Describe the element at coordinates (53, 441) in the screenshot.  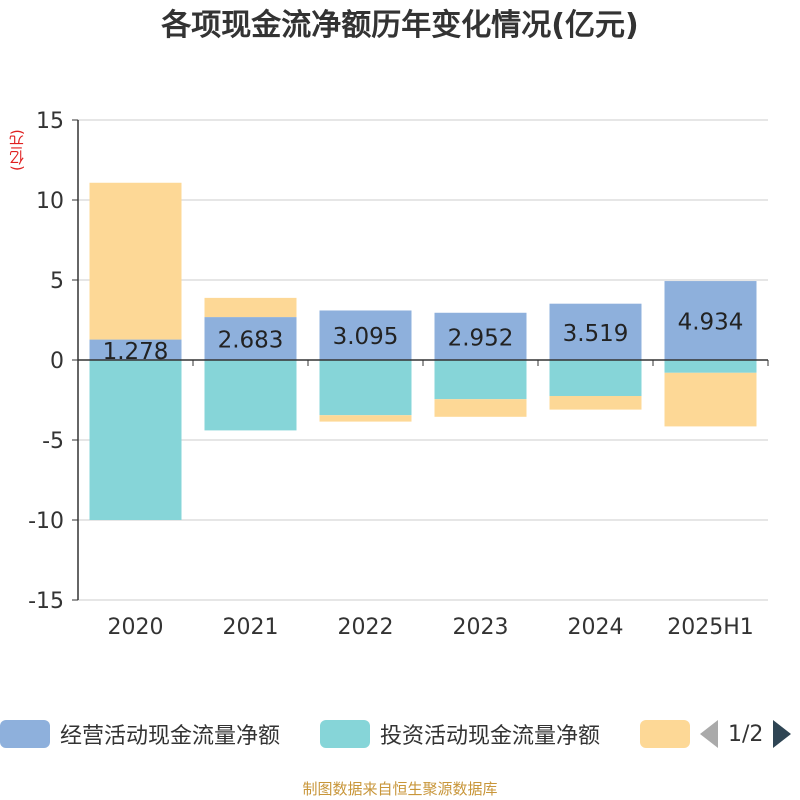
I see `y-tick-label: -5` at that location.